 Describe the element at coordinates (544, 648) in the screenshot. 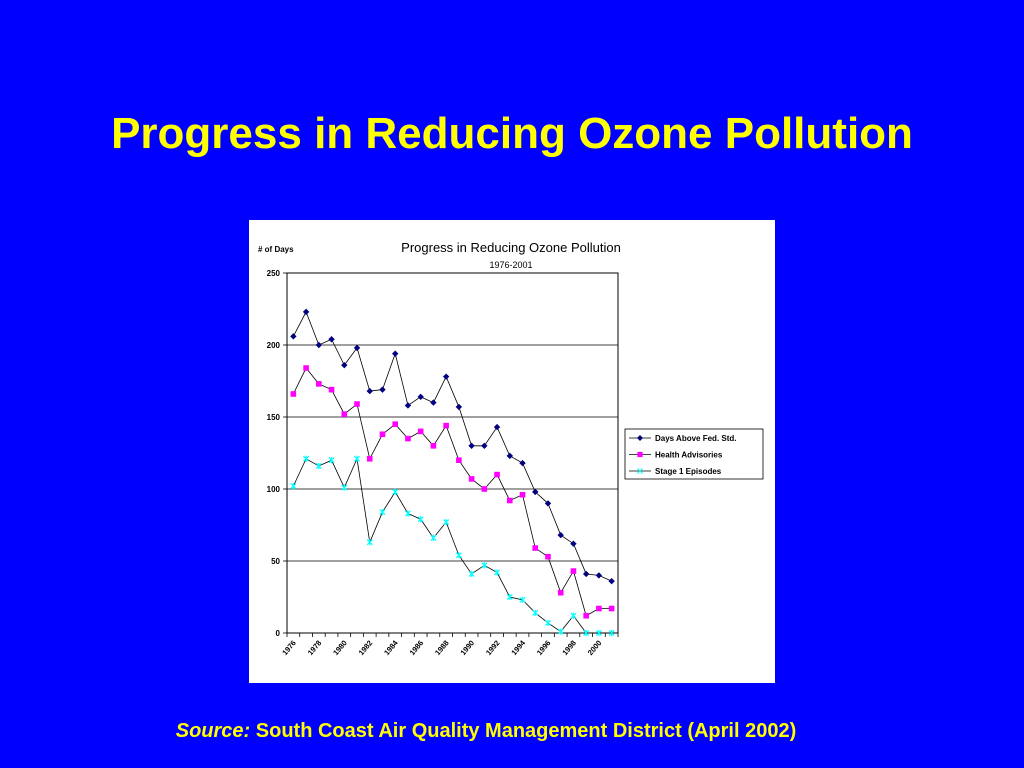

I see `x-tick-label: 1996` at that location.